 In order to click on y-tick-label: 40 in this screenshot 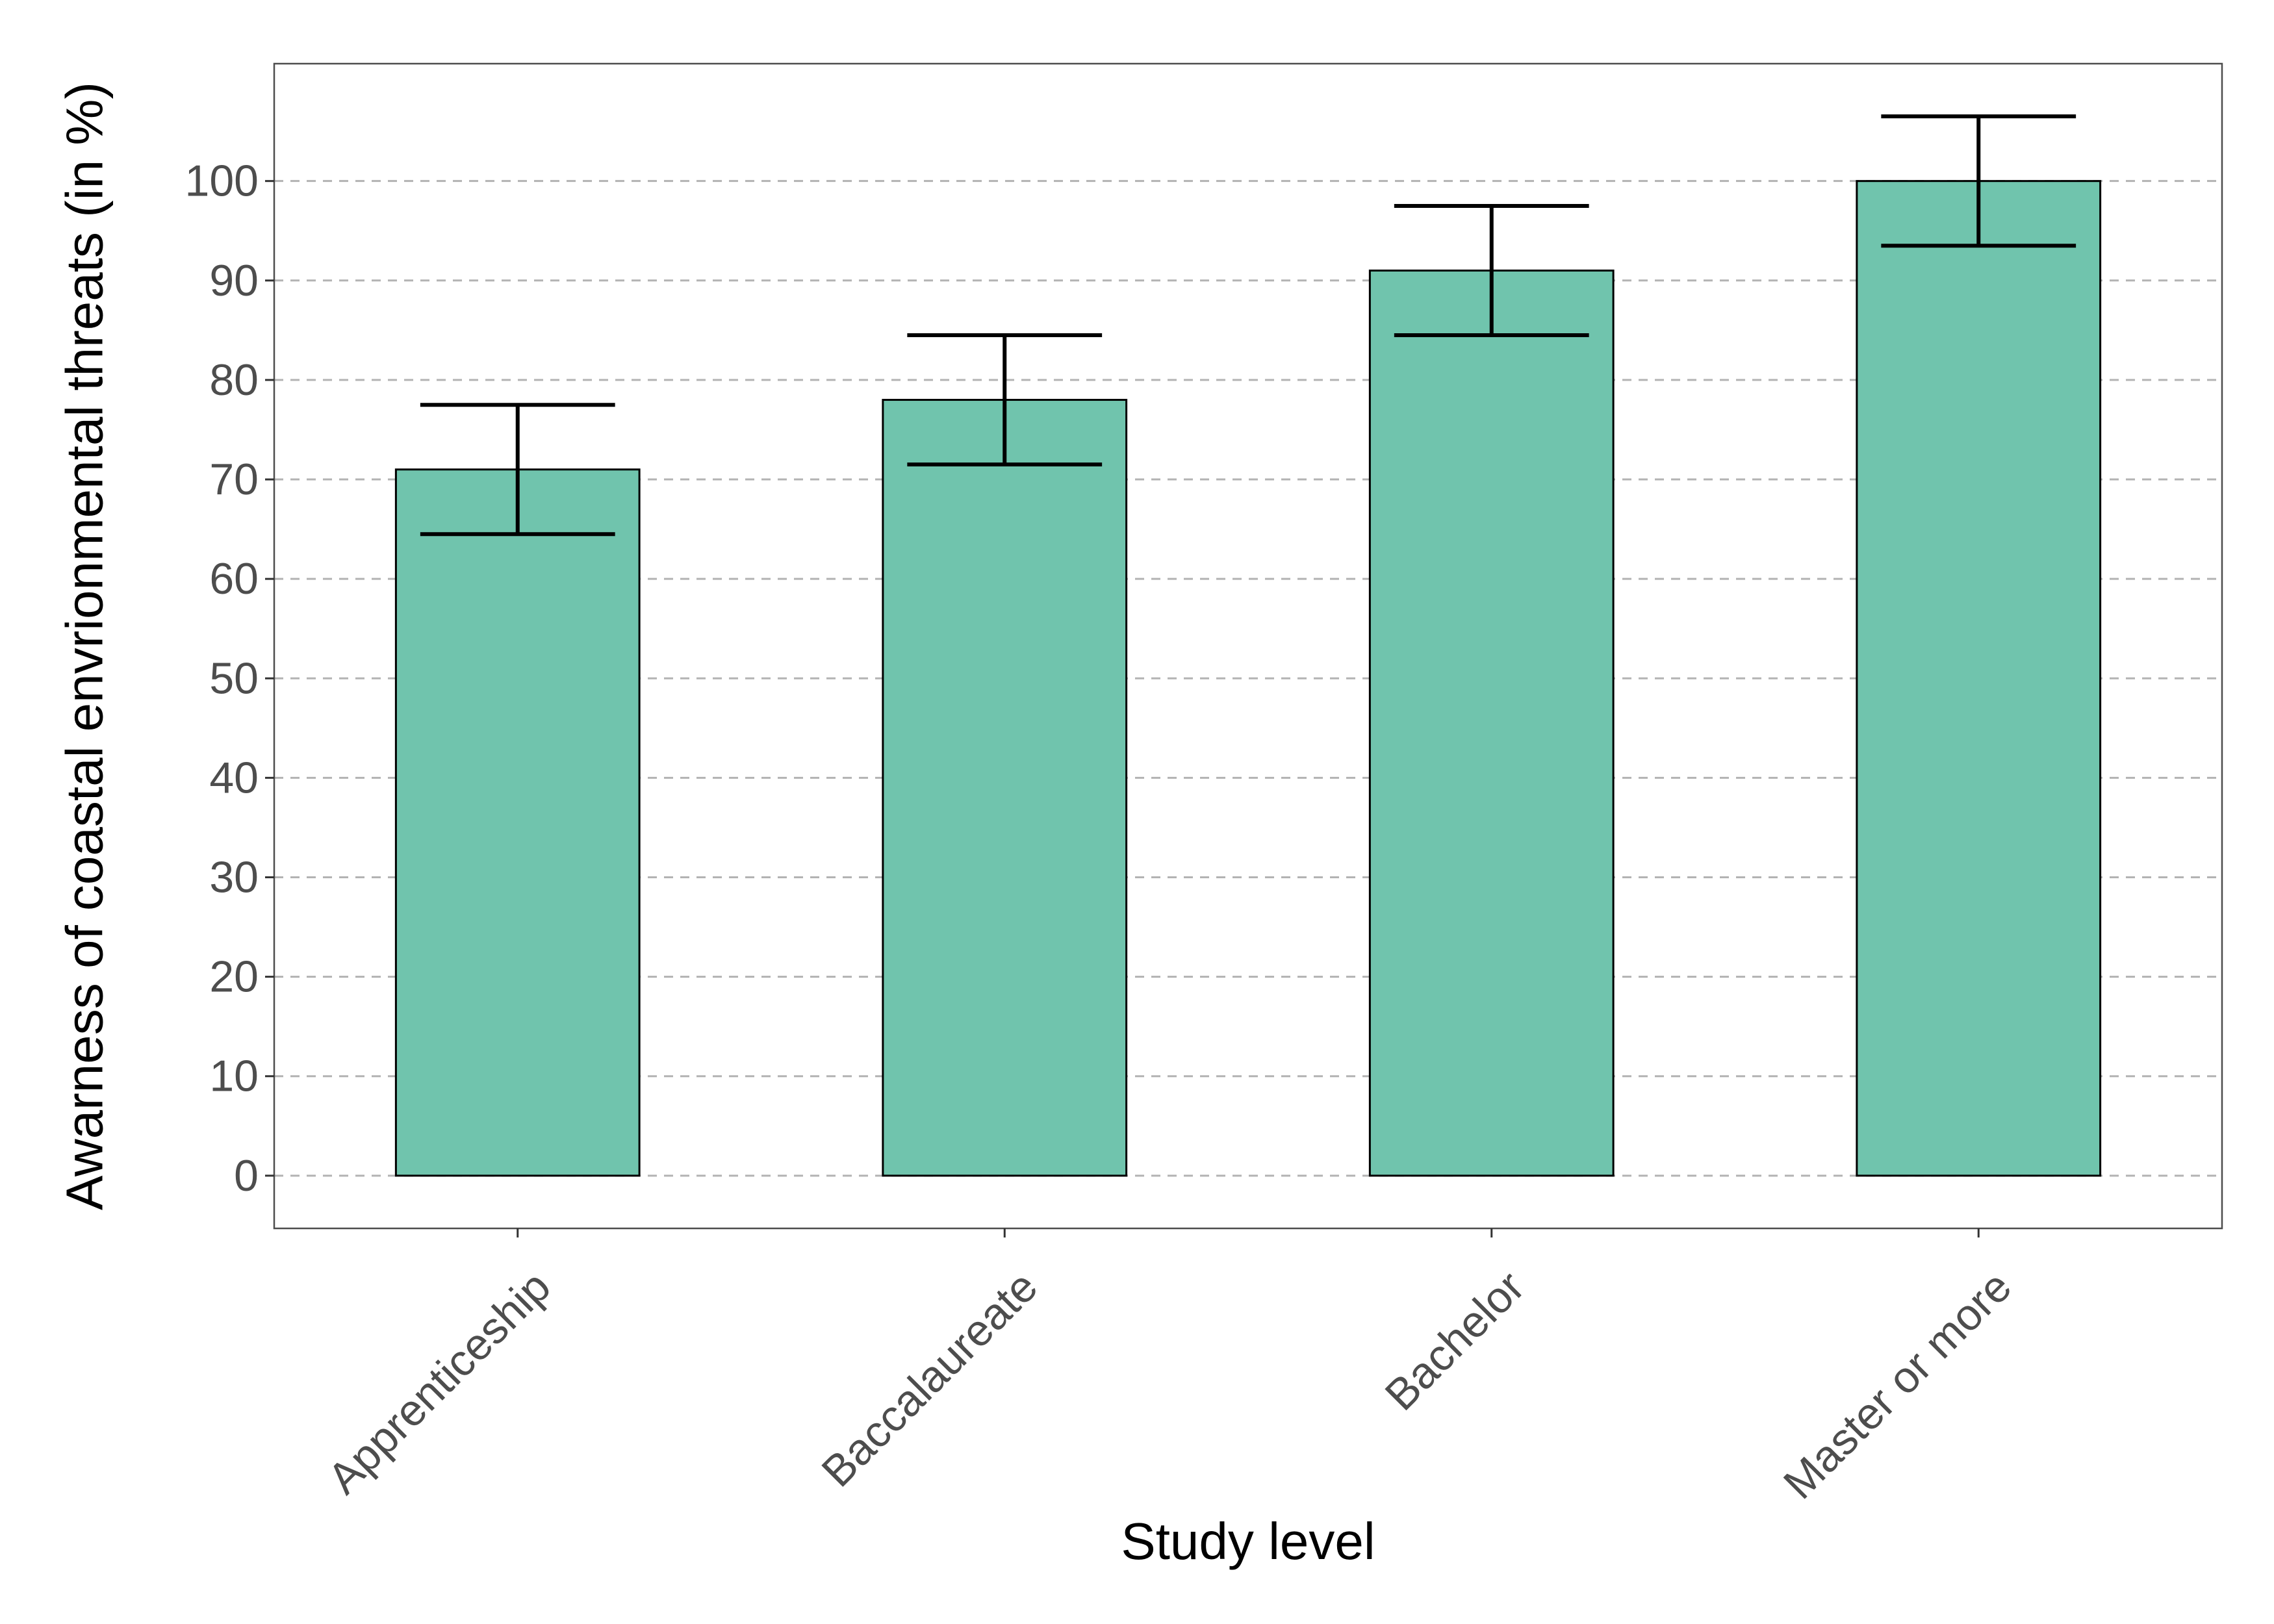, I will do `click(234, 777)`.